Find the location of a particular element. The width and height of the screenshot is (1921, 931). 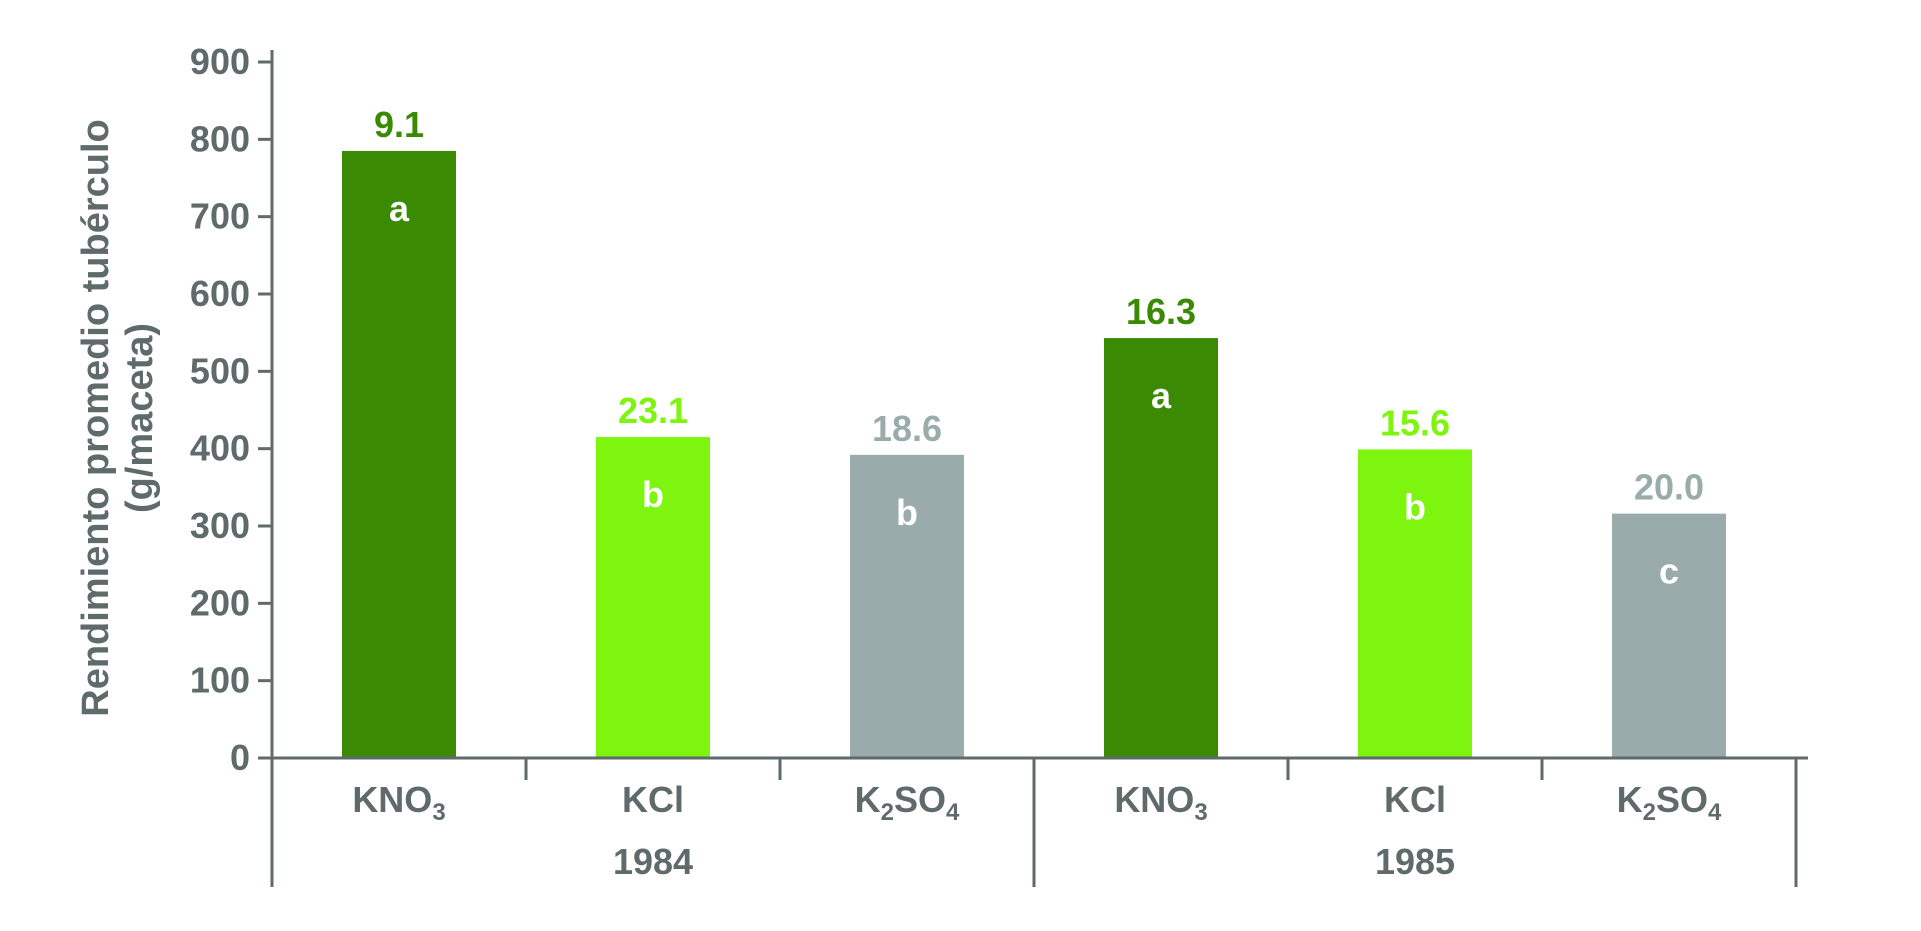

y-axis-title-line-1: Rendimiento promedio tubérculo is located at coordinates (96, 417).